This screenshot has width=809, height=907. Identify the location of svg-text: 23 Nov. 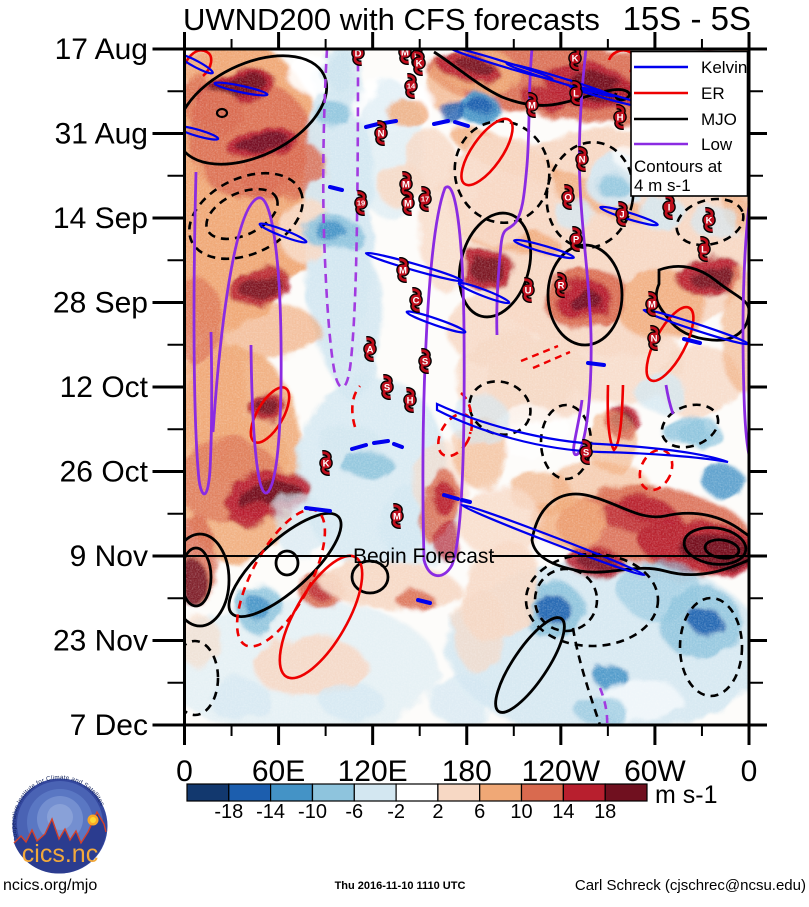
(100, 641).